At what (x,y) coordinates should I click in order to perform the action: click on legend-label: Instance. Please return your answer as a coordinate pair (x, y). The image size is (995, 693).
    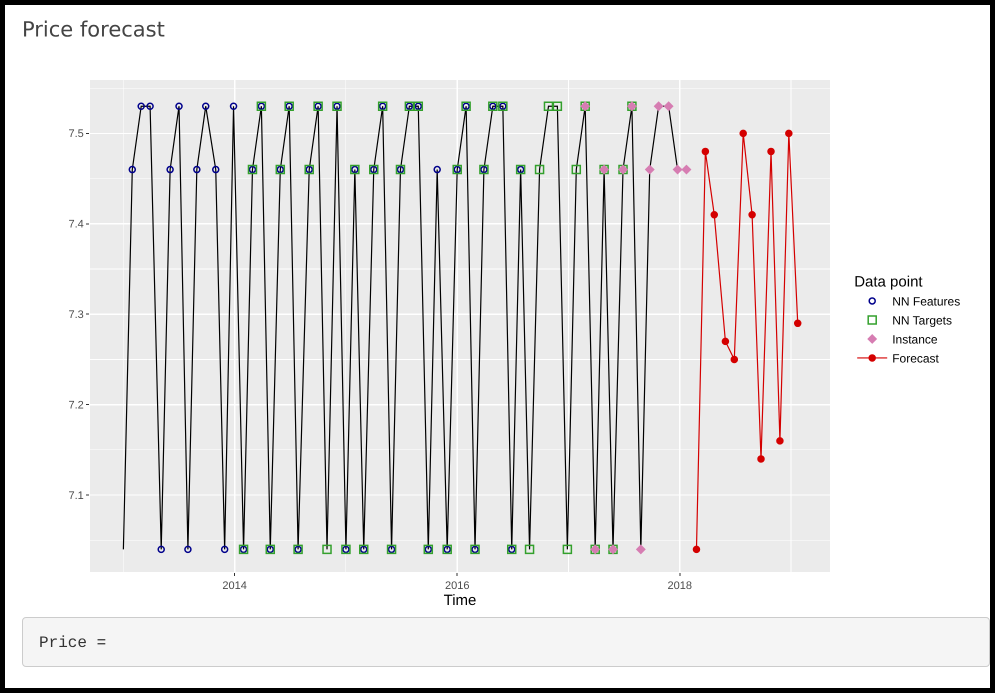
    Looking at the image, I should click on (915, 339).